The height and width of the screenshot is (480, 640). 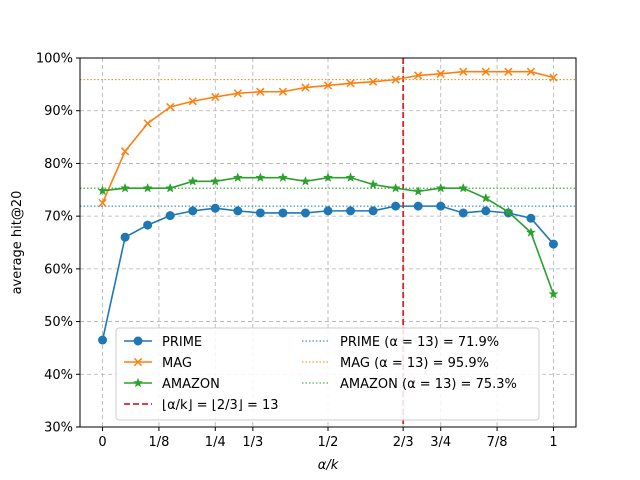 I want to click on legend-label: PRIME (α = 13) = 71.9%, so click(x=419, y=342).